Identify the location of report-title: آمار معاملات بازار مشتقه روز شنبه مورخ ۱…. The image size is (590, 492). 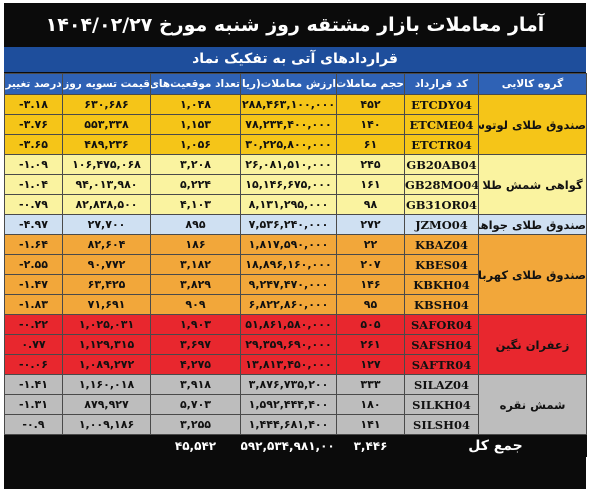
(295, 25).